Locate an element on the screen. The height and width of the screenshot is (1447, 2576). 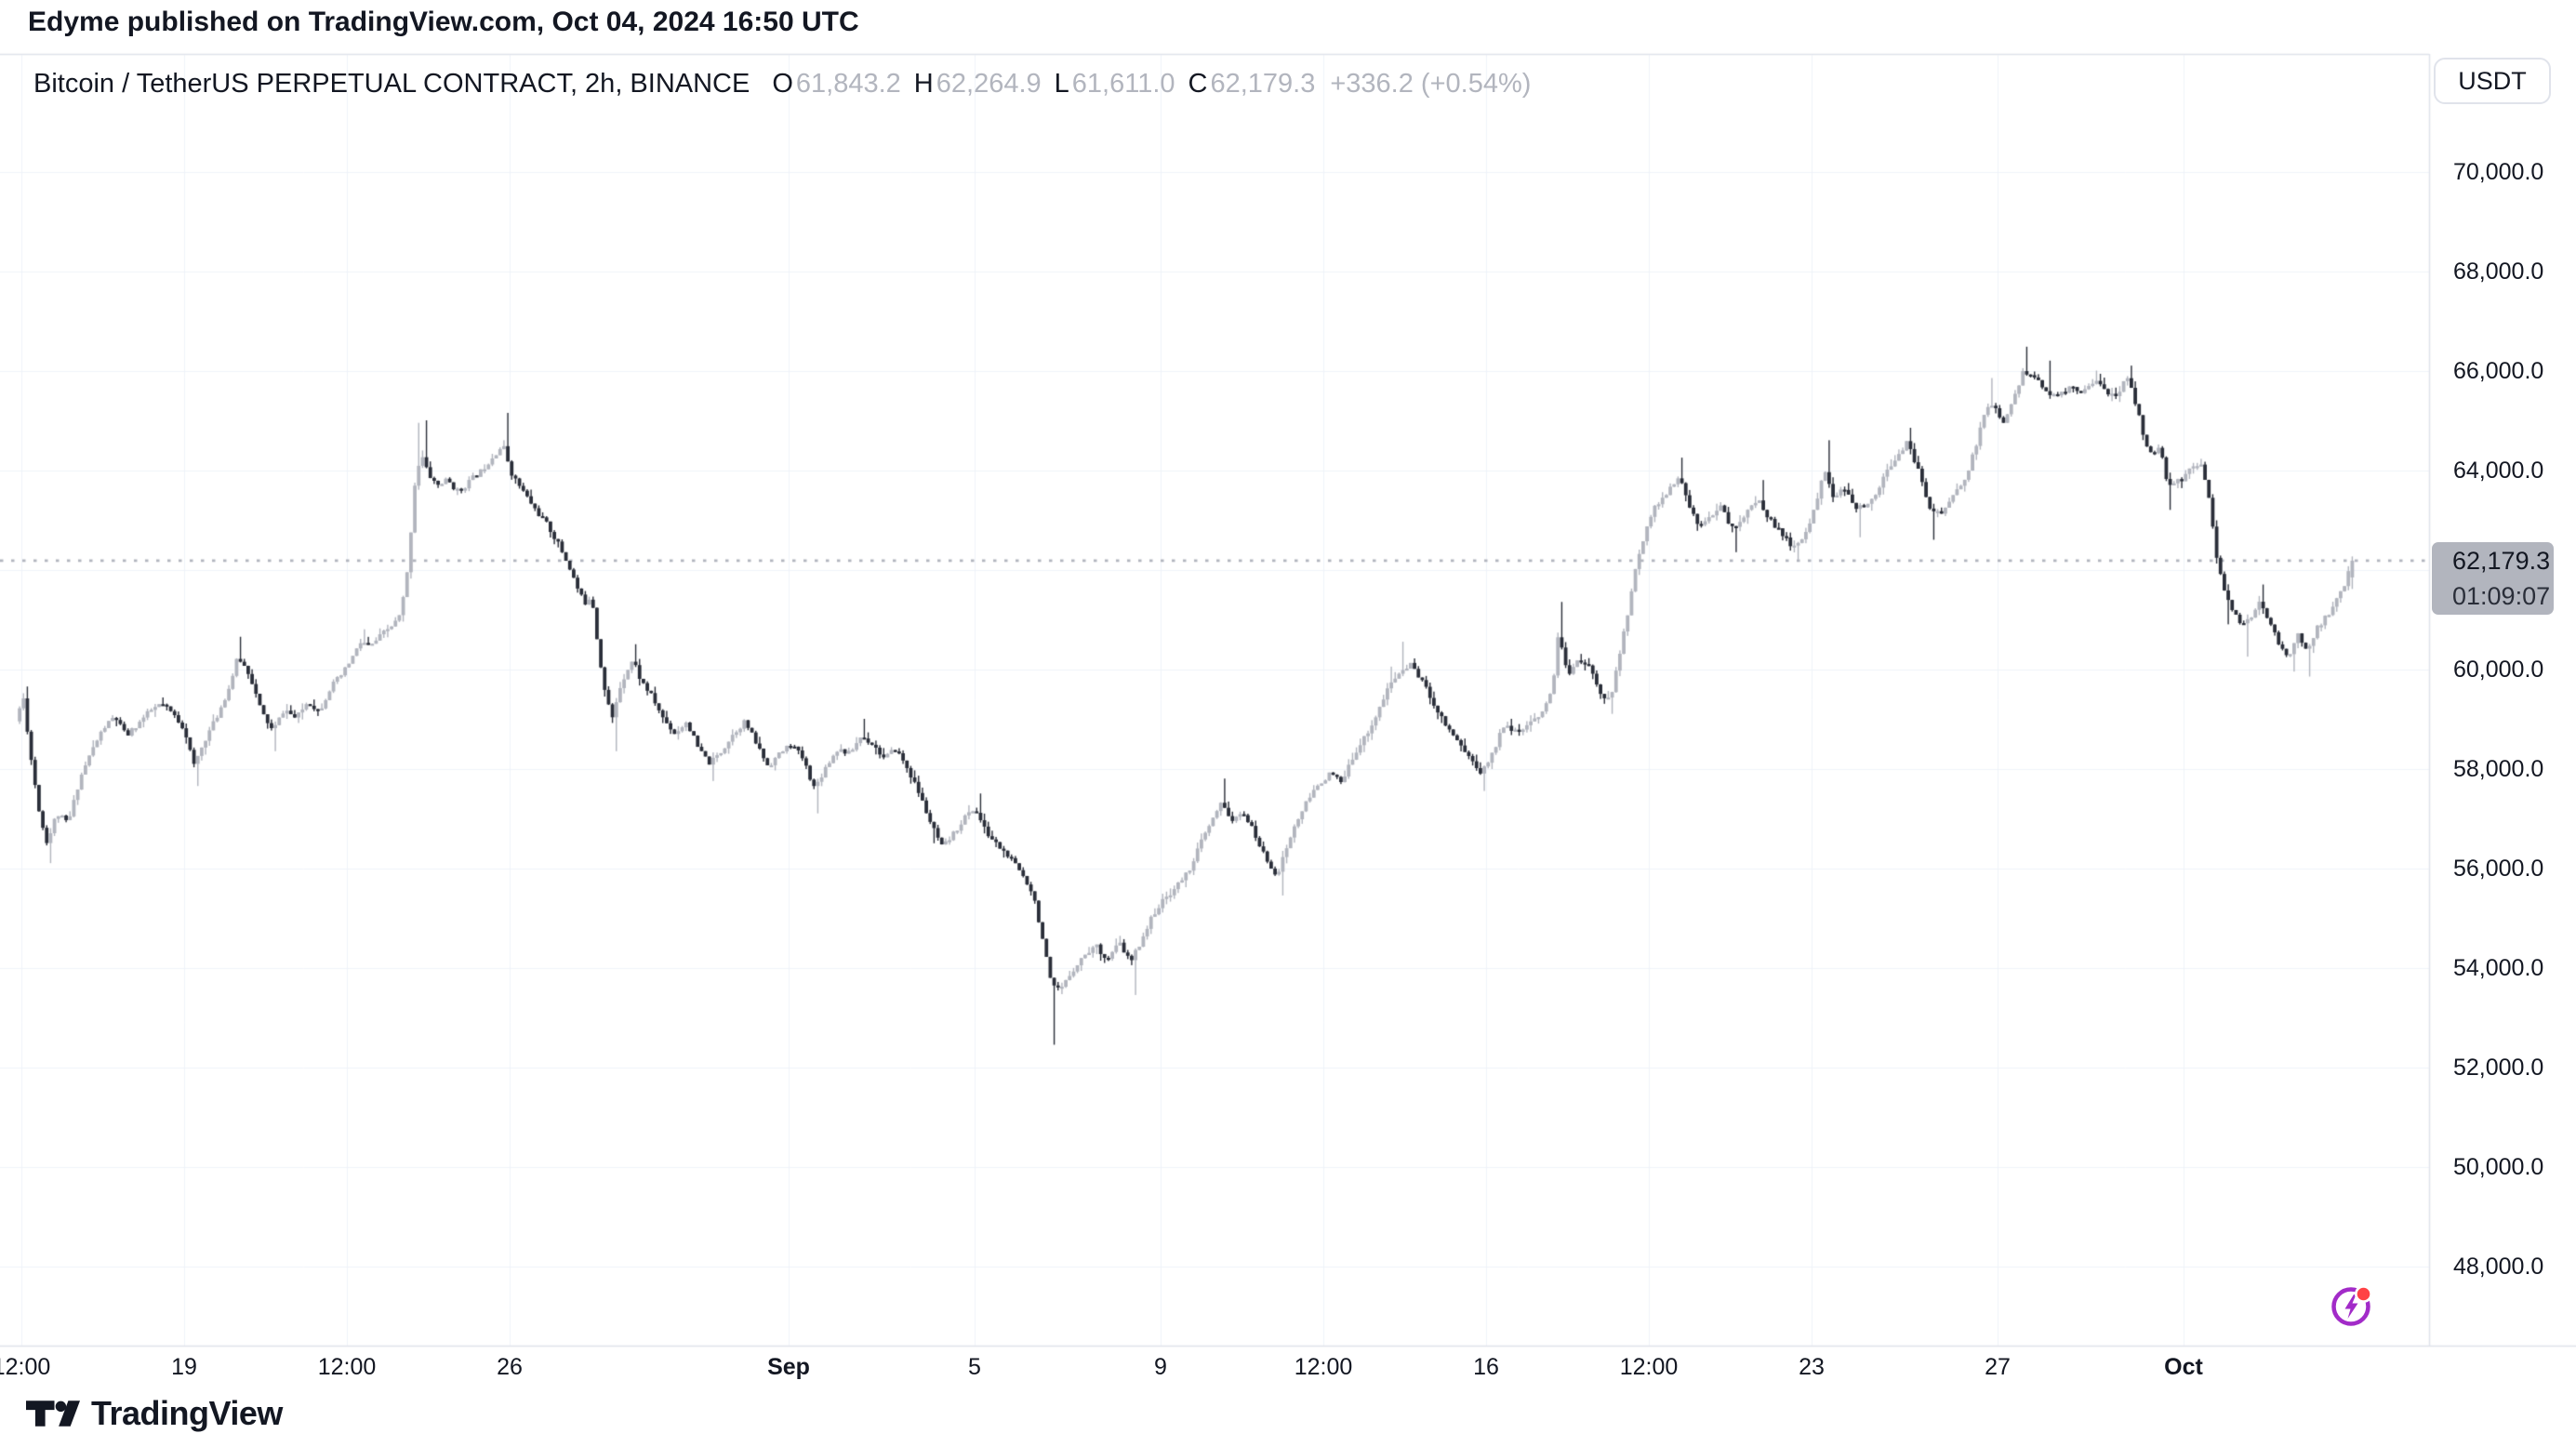
tradingview-logo: TradingView is located at coordinates (154, 1413).